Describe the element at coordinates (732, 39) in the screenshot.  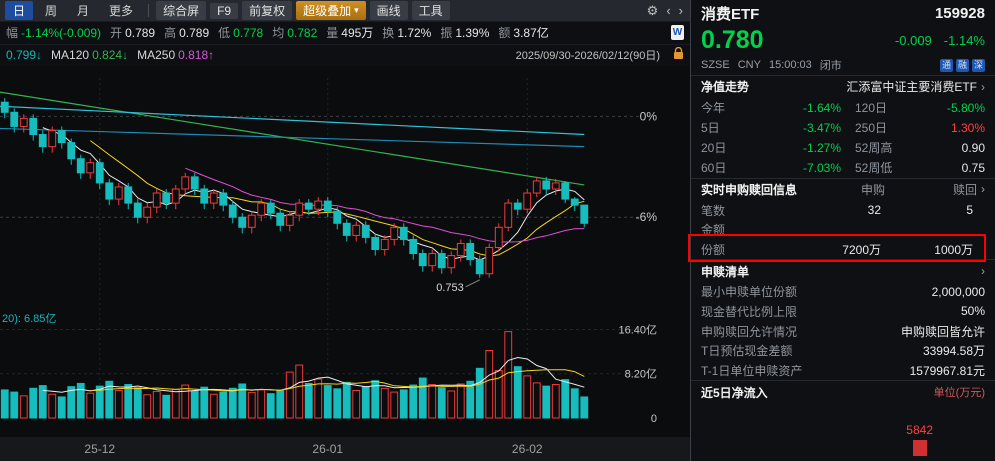
I see `last-price: 0.780` at that location.